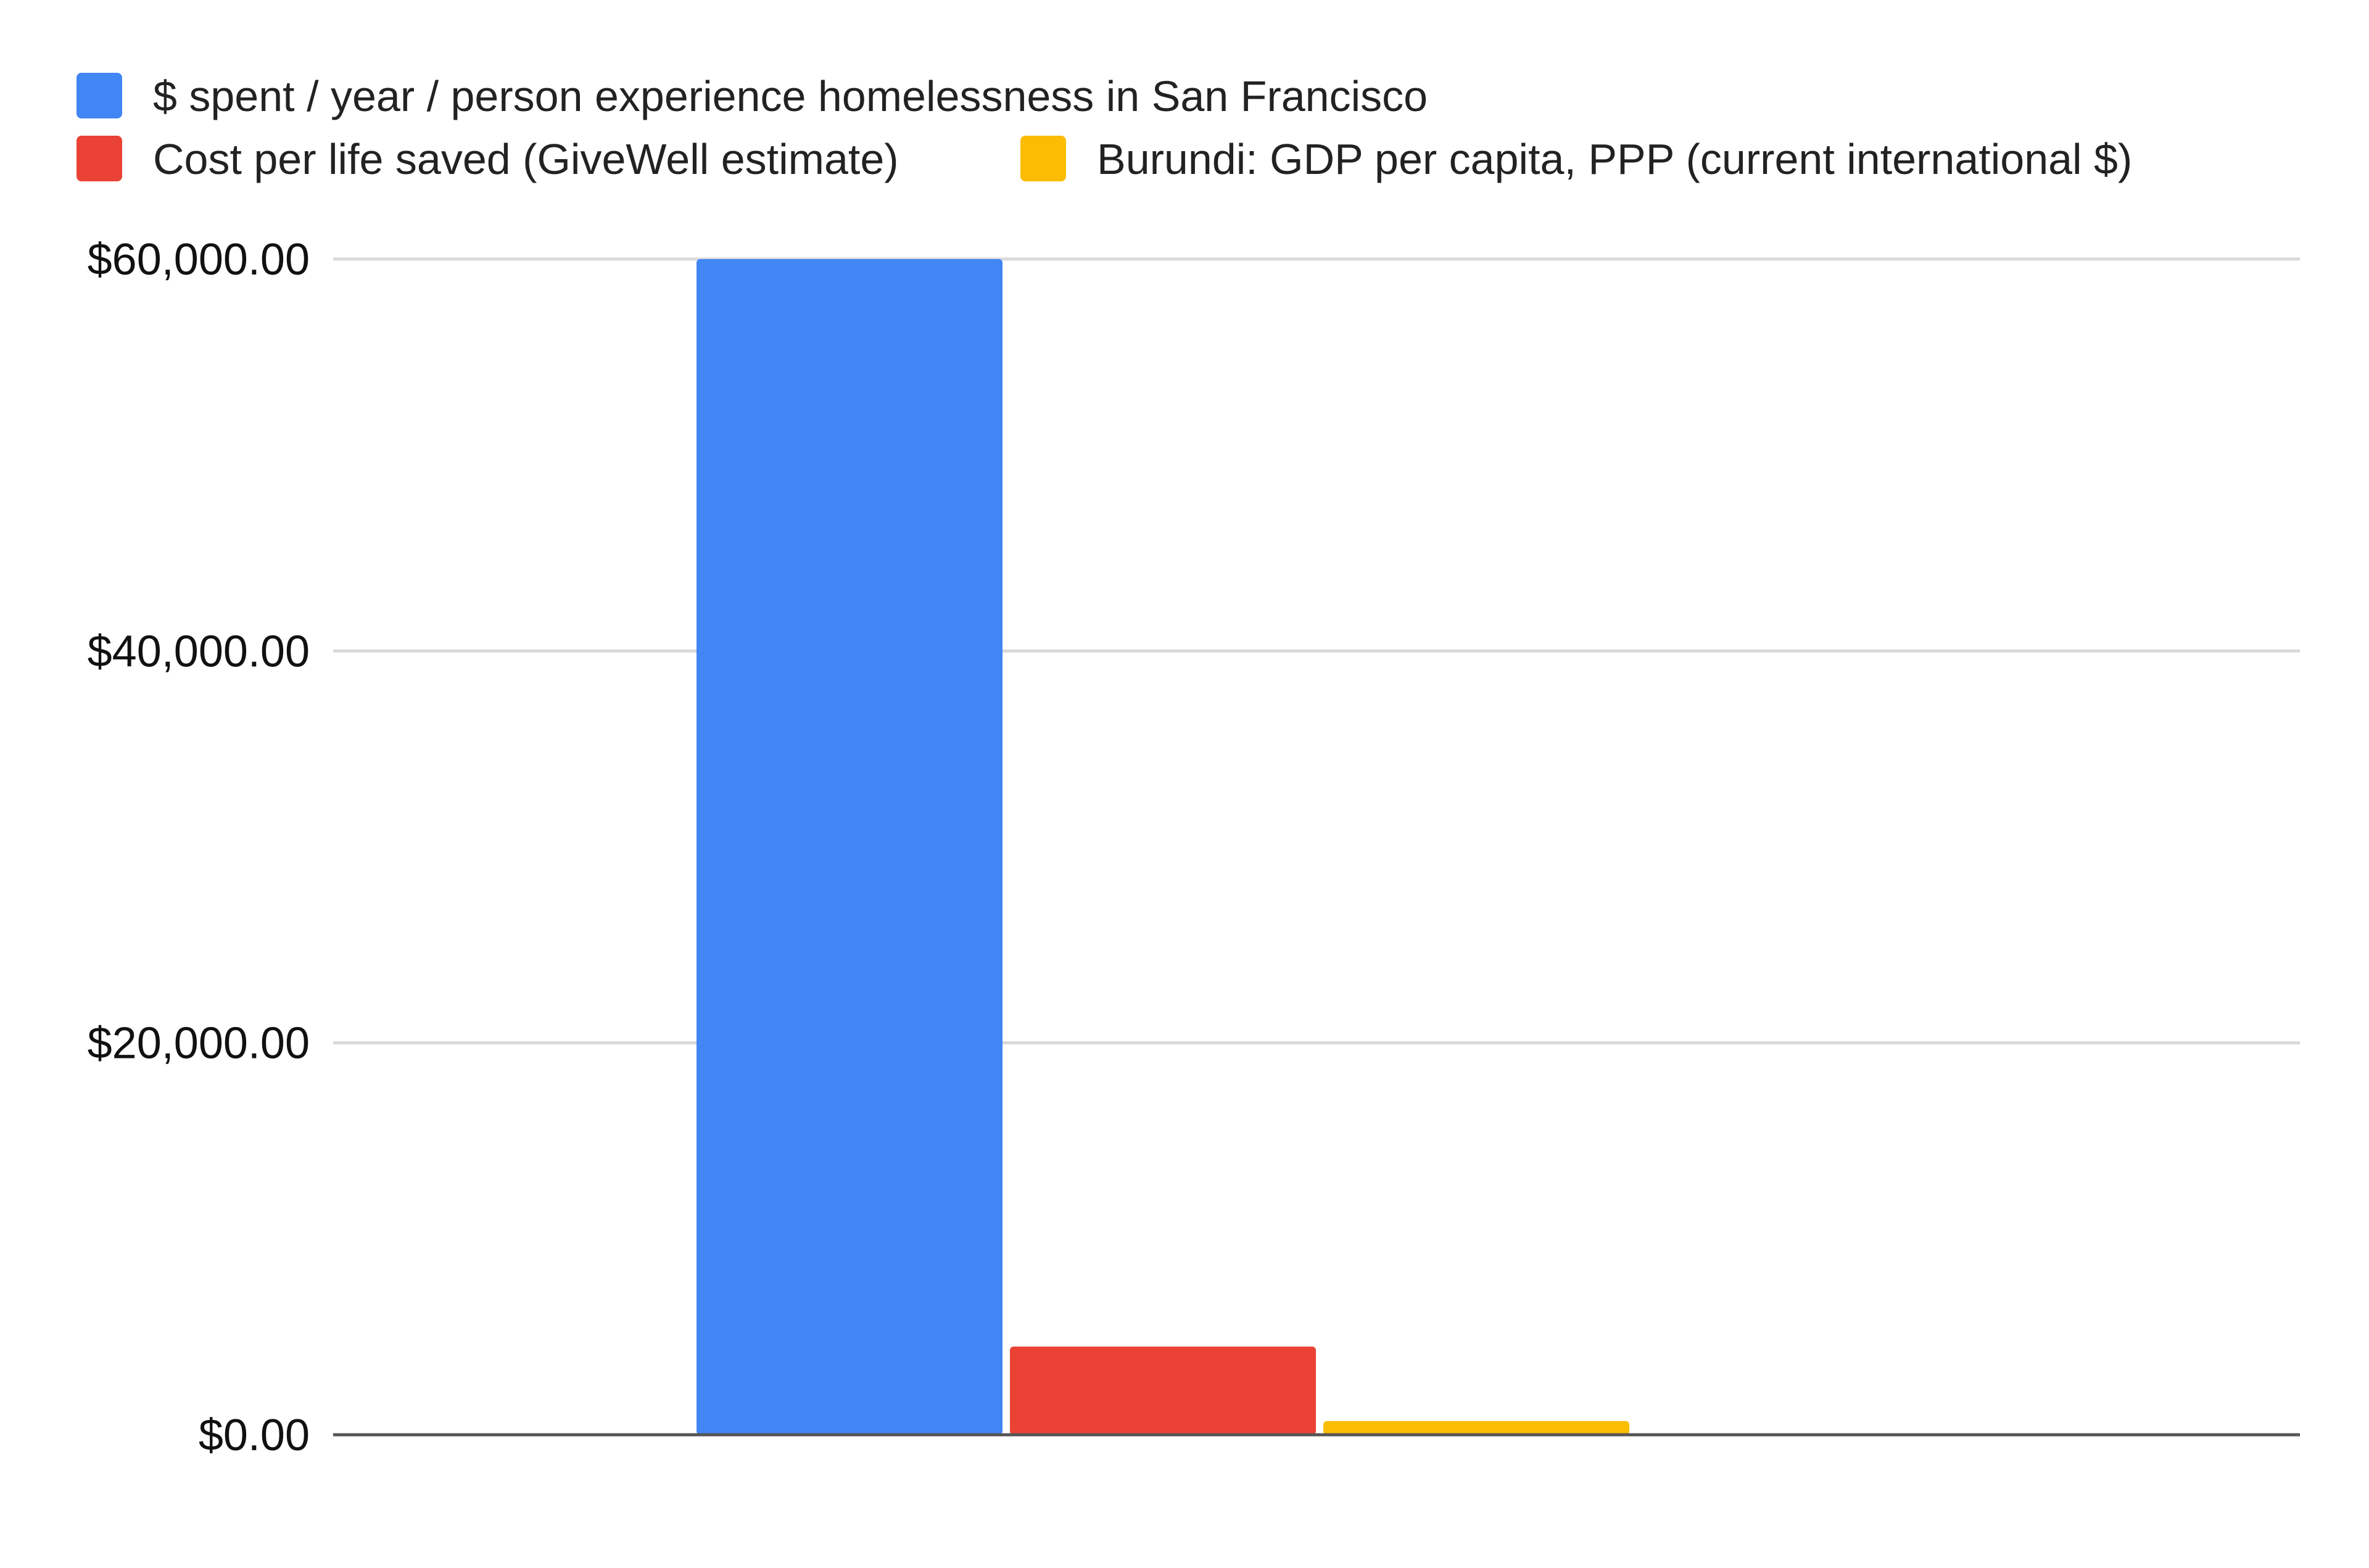 This screenshot has height=1568, width=2369. I want to click on y-axis-tick-labels: $0.00 $20,000.00 $40,000.00 $60,000.00, so click(199, 847).